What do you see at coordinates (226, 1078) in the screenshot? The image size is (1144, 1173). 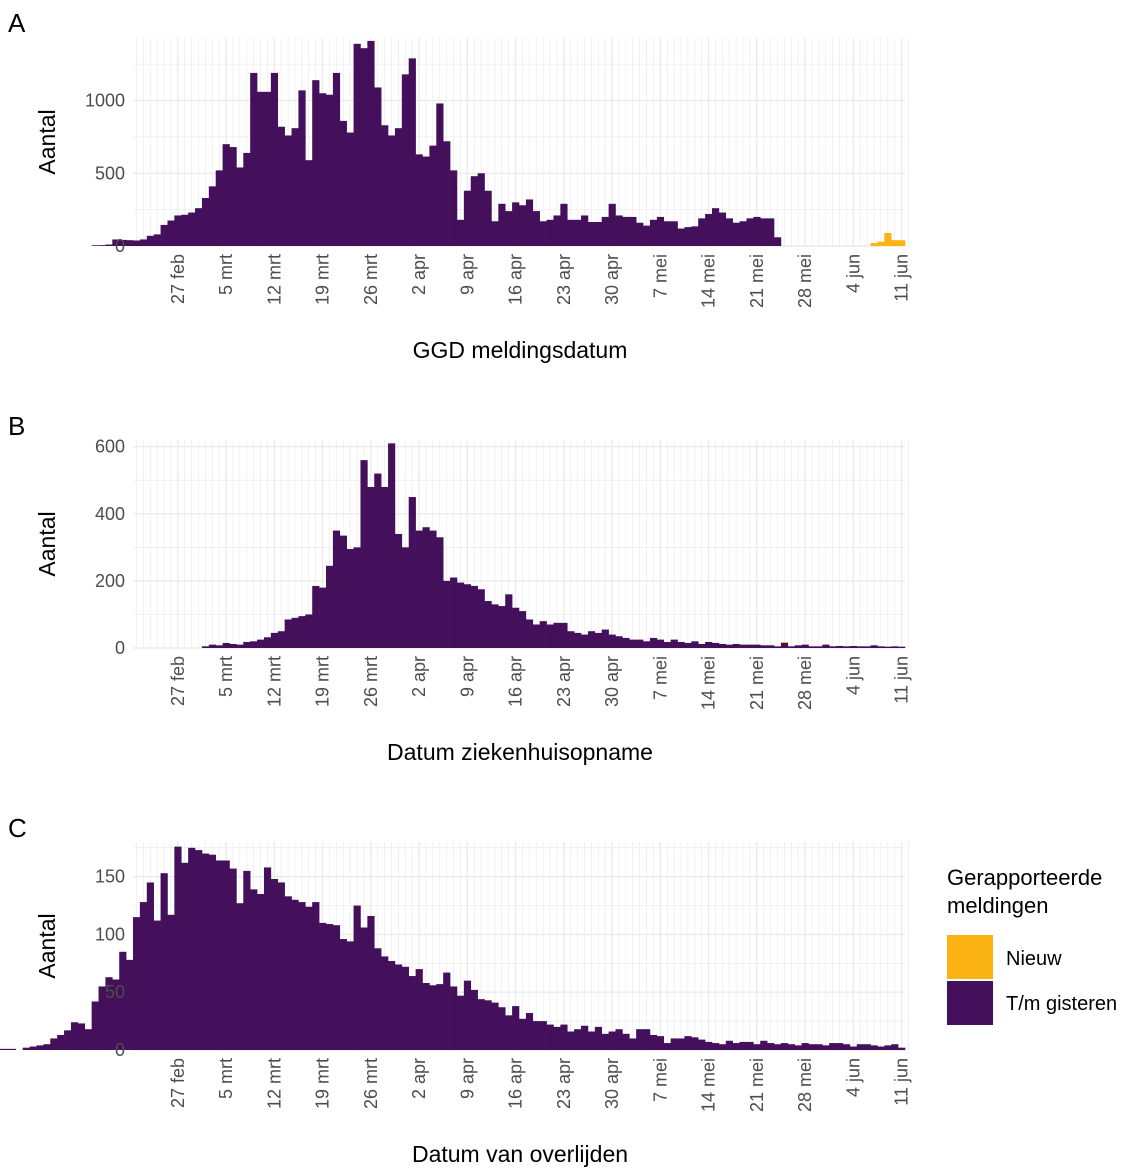 I see `x-tick-label: 5 mrt` at bounding box center [226, 1078].